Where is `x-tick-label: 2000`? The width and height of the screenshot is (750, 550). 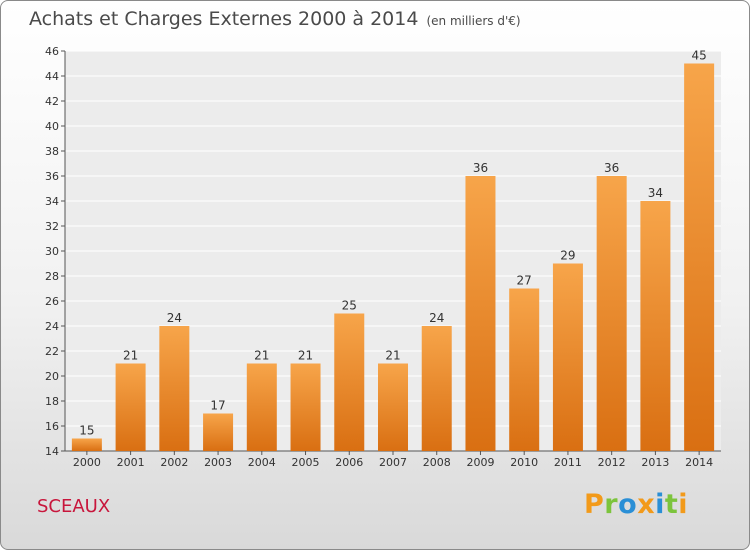
x-tick-label: 2000 is located at coordinates (87, 462).